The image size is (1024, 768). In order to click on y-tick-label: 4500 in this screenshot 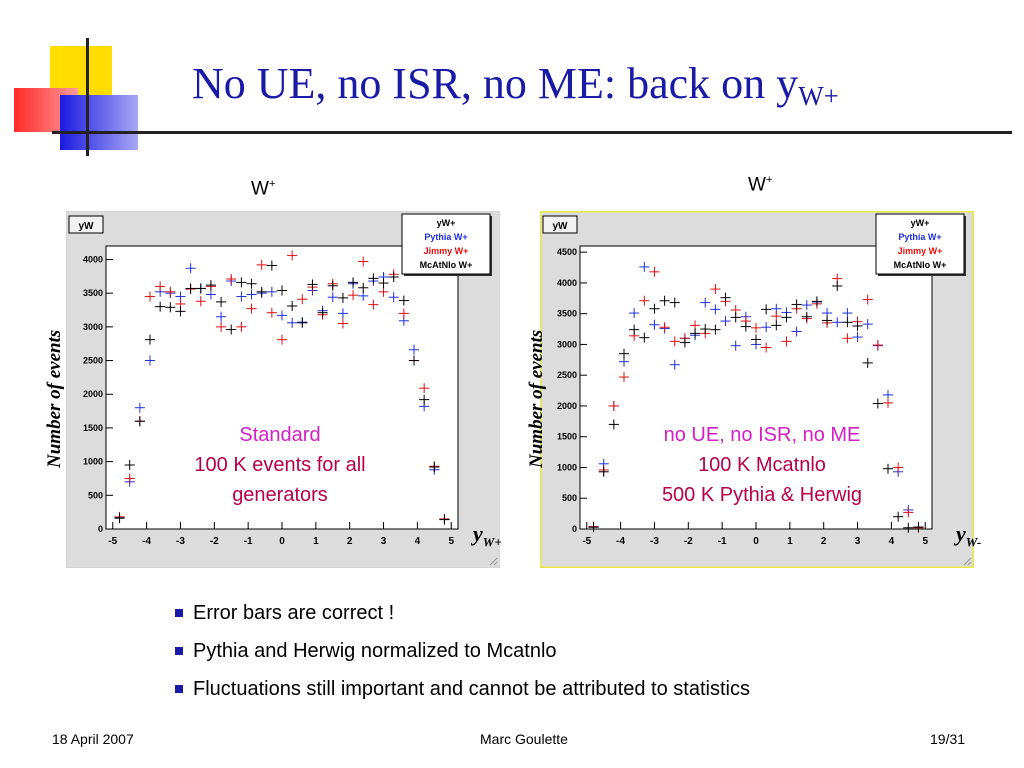, I will do `click(567, 252)`.